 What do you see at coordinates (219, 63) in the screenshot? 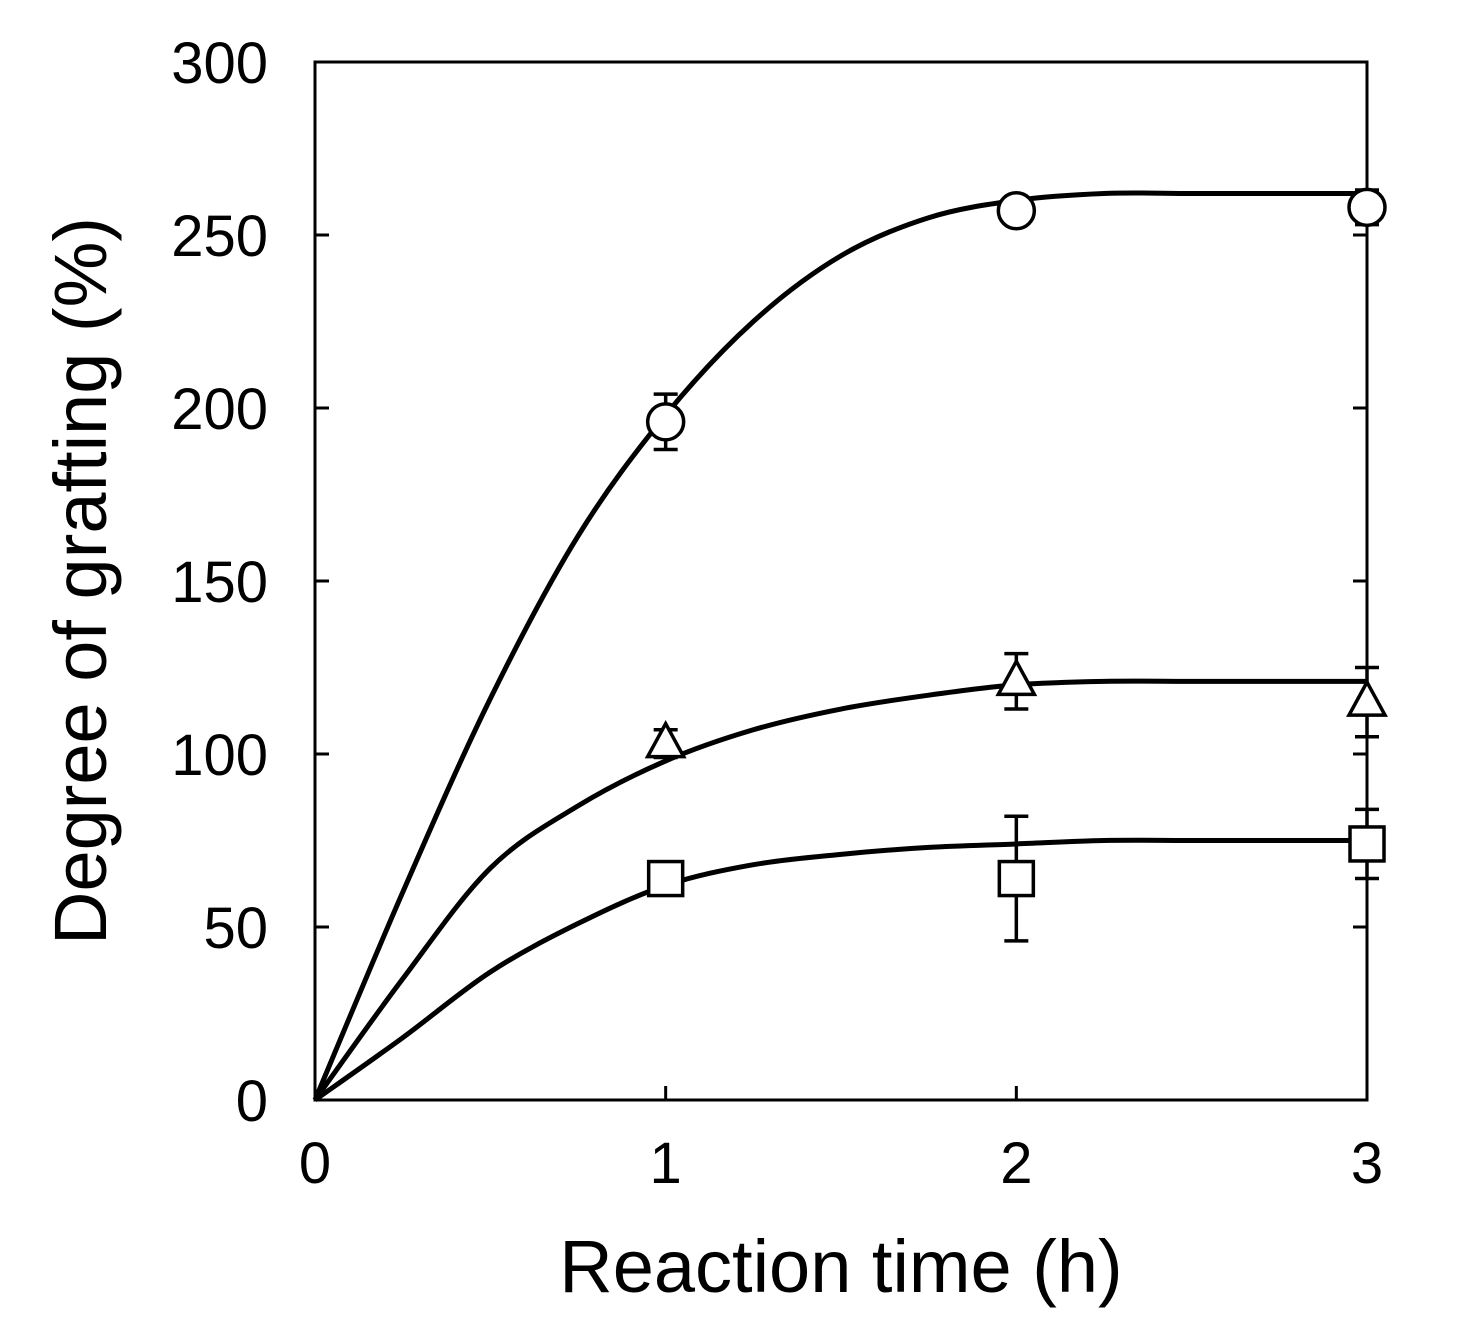
I see `y-tick-label-300: 300` at bounding box center [219, 63].